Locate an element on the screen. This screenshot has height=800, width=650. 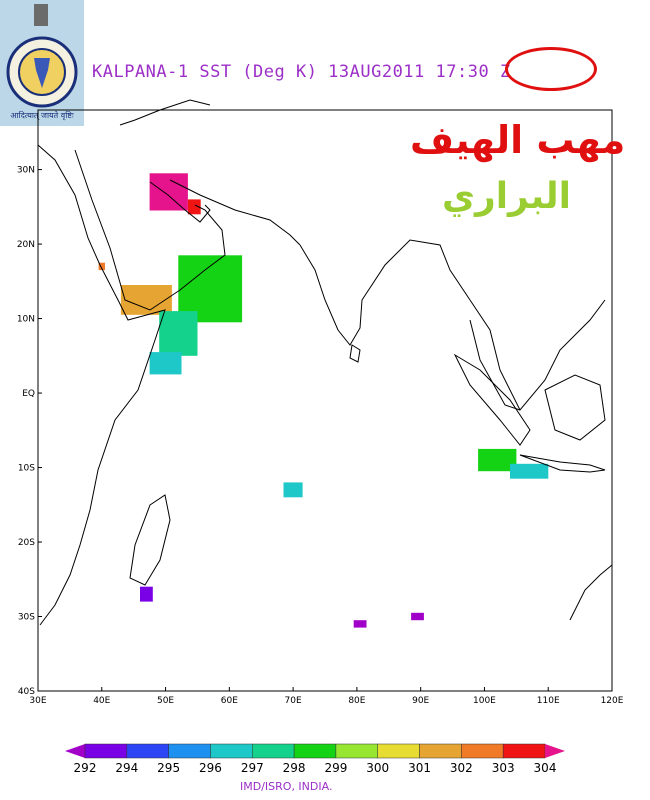
colorbar-tick-label: 302 is located at coordinates (461, 768).